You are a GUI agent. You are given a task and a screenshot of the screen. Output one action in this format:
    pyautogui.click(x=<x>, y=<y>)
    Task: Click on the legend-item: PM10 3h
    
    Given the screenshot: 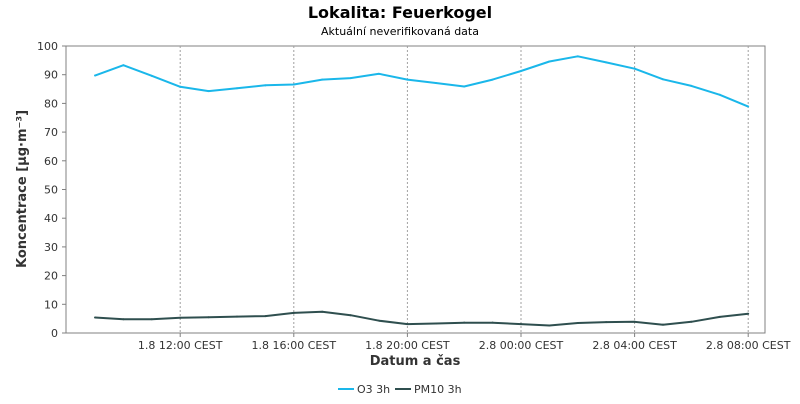 What is the action you would take?
    pyautogui.click(x=428, y=389)
    